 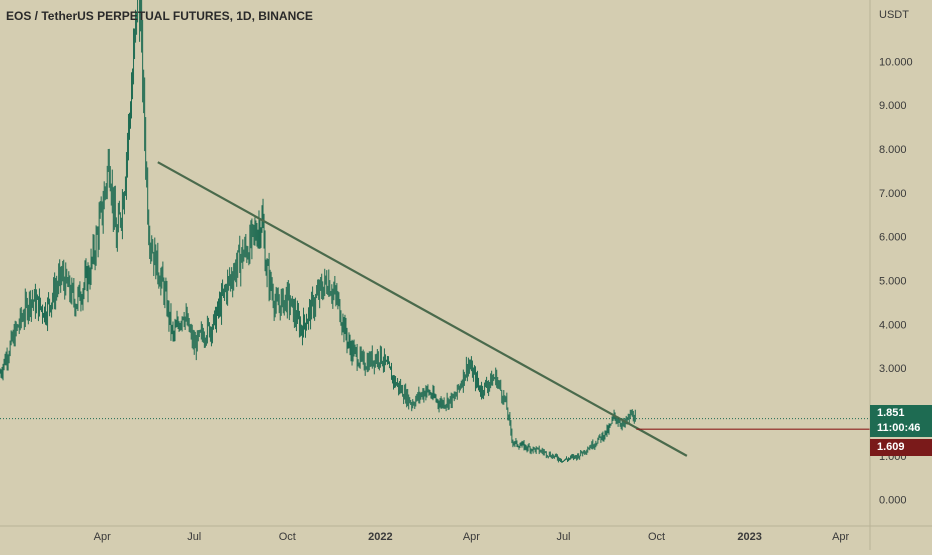 What do you see at coordinates (893, 150) in the screenshot?
I see `price-tick-label: 8.000` at bounding box center [893, 150].